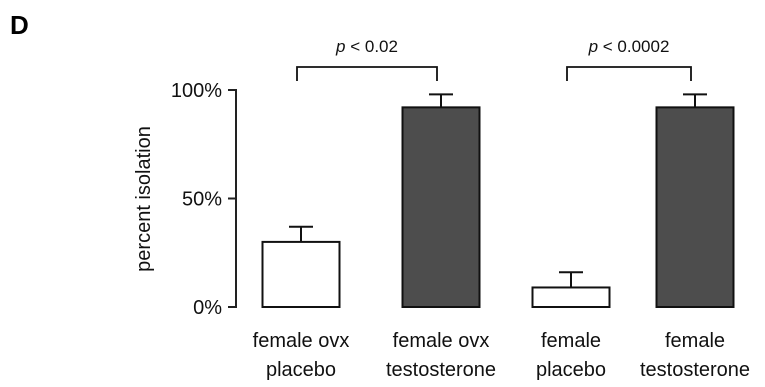  Describe the element at coordinates (441, 355) in the screenshot. I see `category-label: female ovx testosterone` at that location.